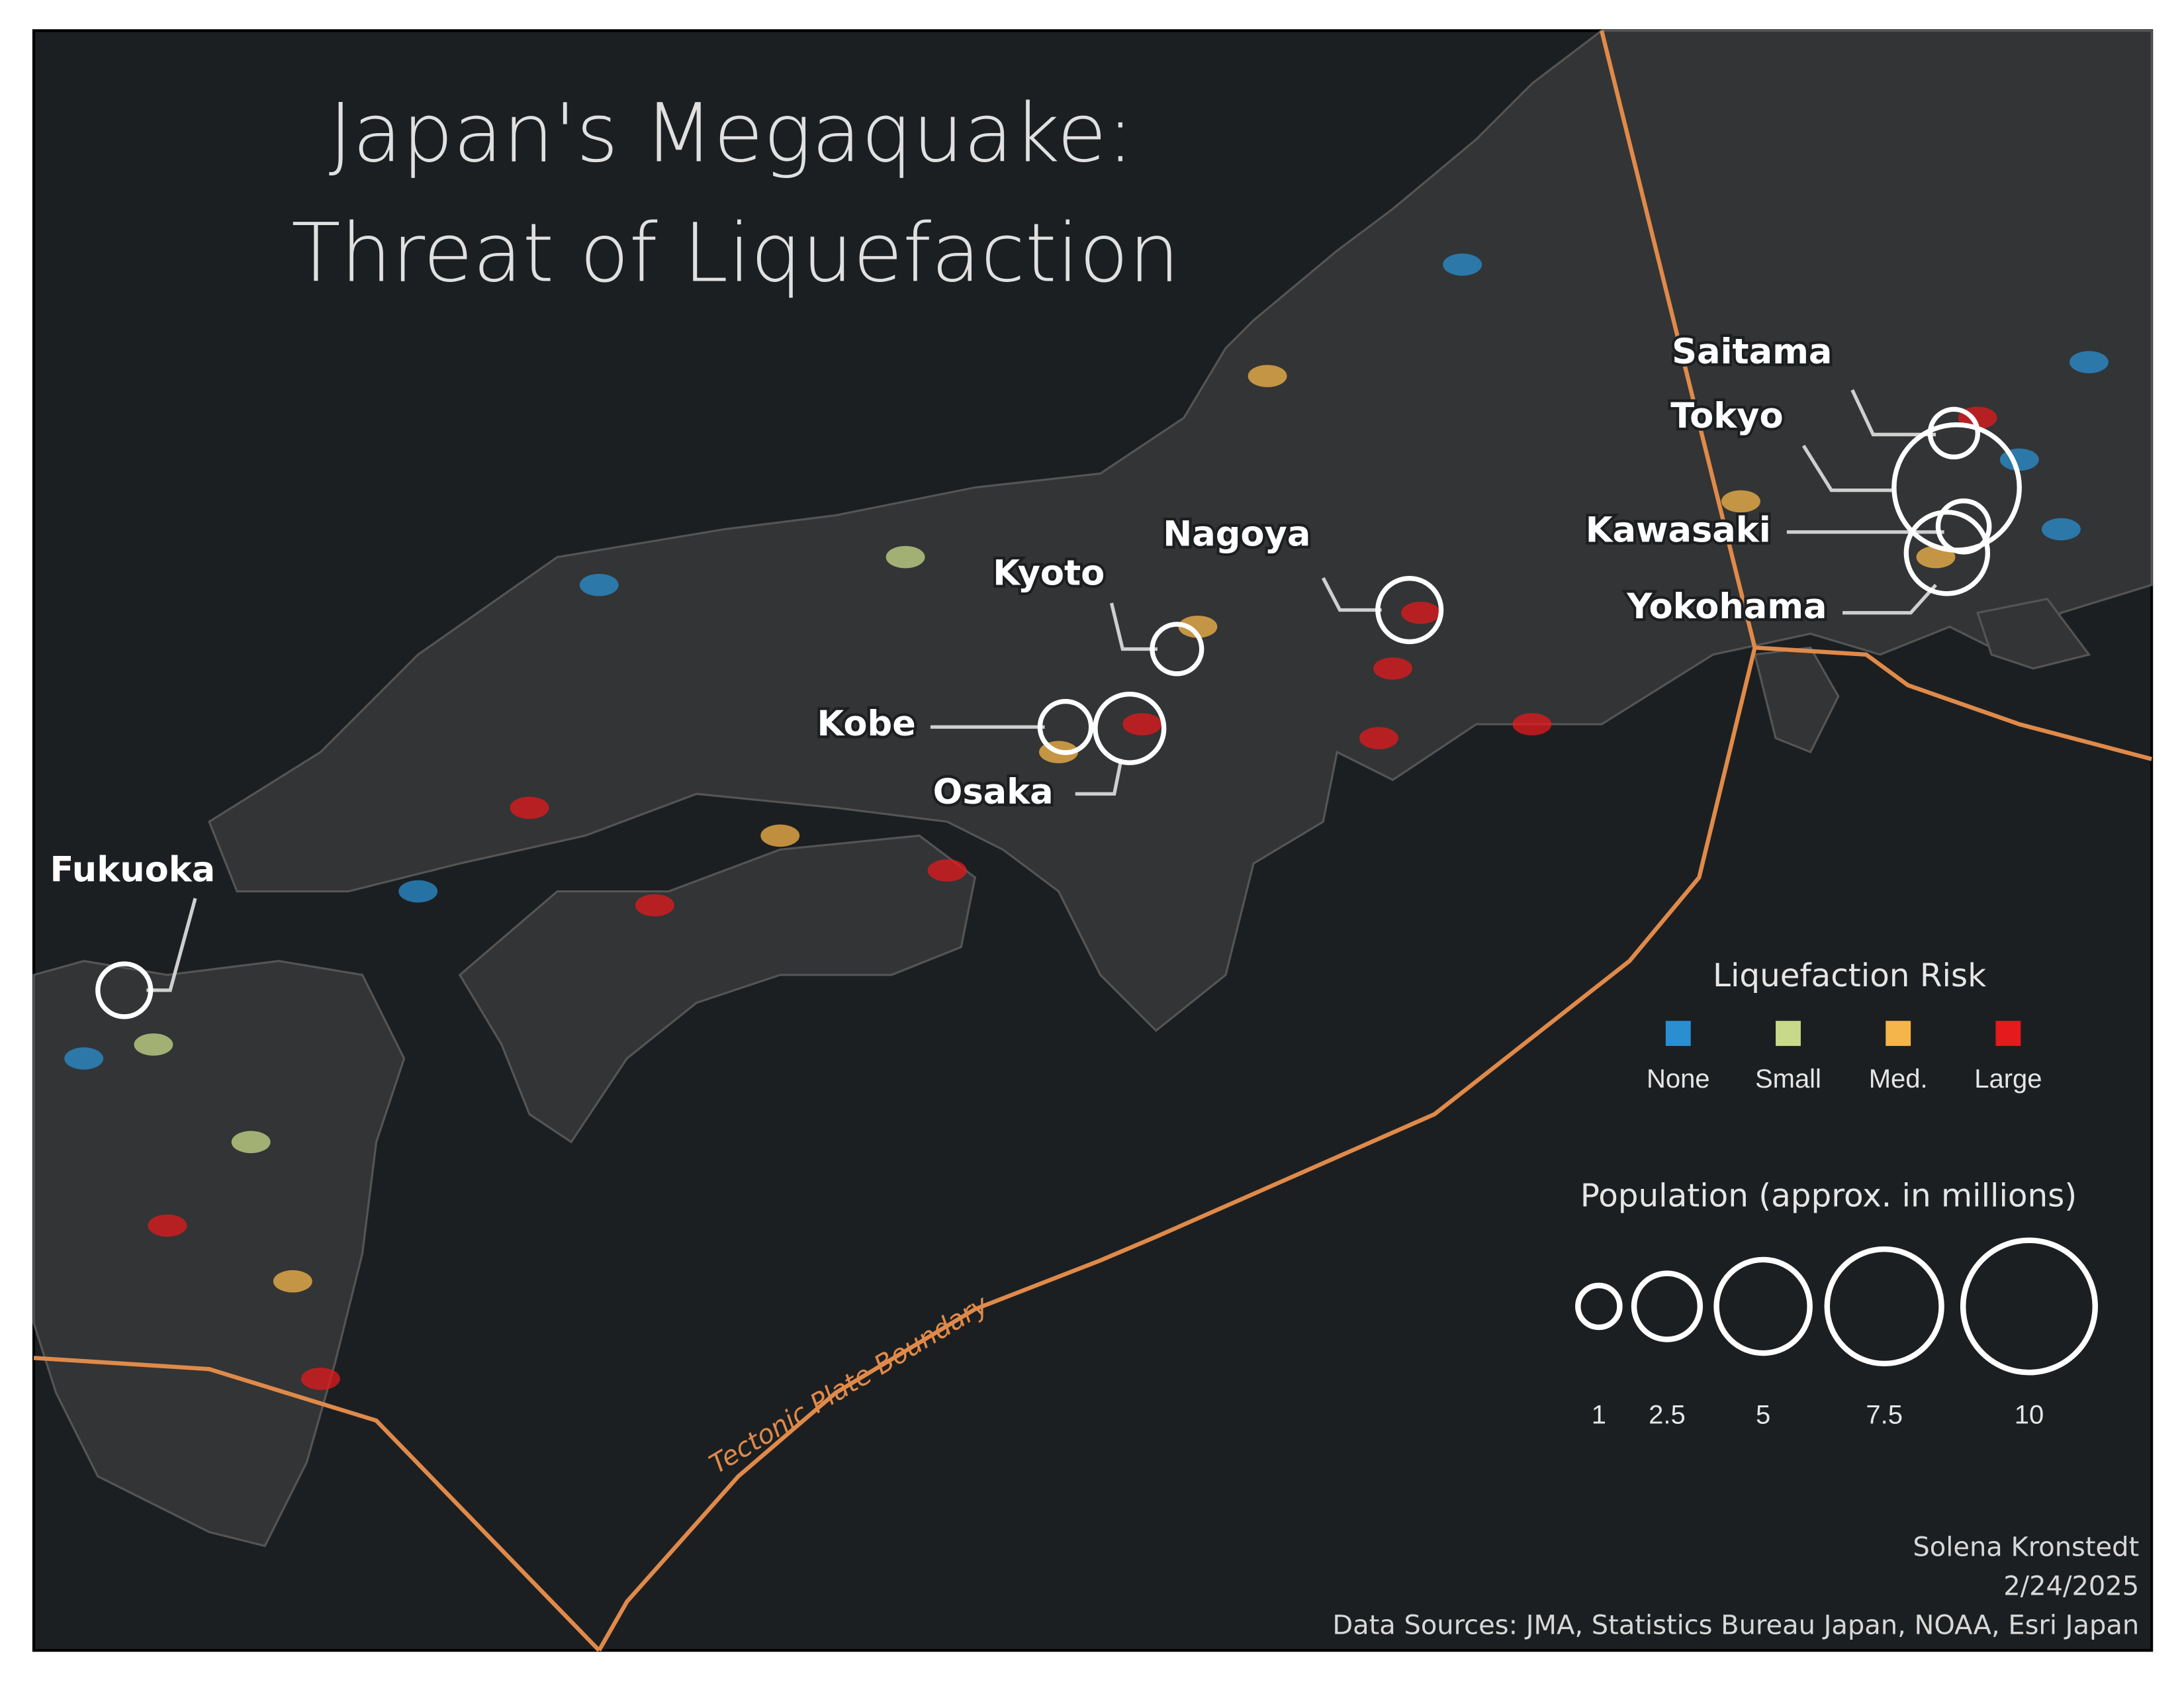 The height and width of the screenshot is (1688, 2184). Describe the element at coordinates (1678, 1079) in the screenshot. I see `legend-label: None` at that location.